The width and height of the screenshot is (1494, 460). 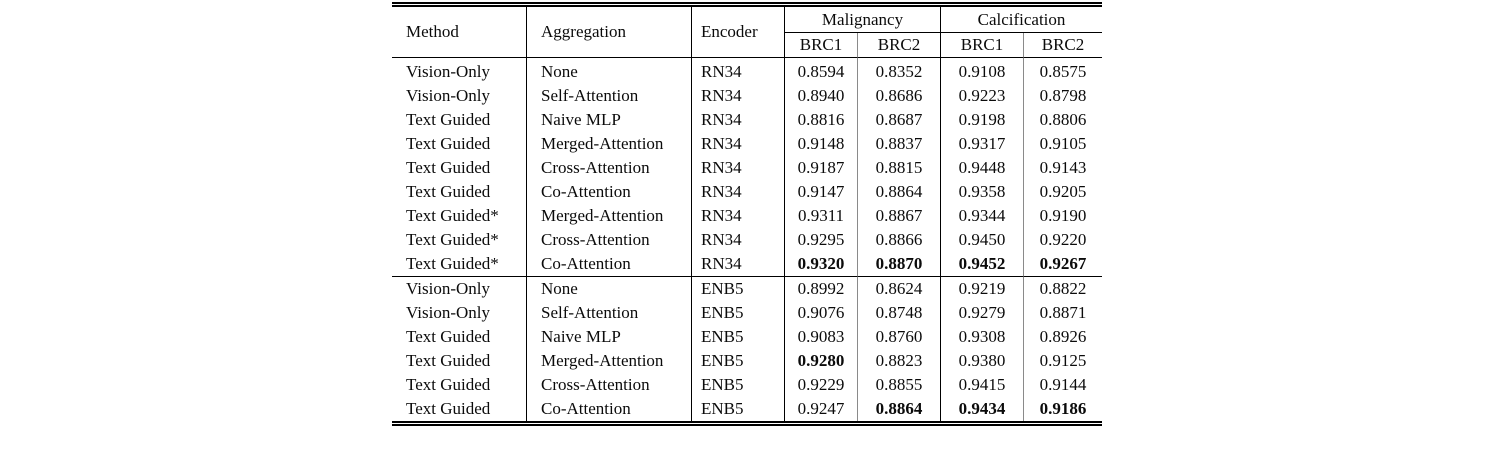 What do you see at coordinates (1062, 337) in the screenshot?
I see `cell-value-calcification-brc2: 0.8926` at bounding box center [1062, 337].